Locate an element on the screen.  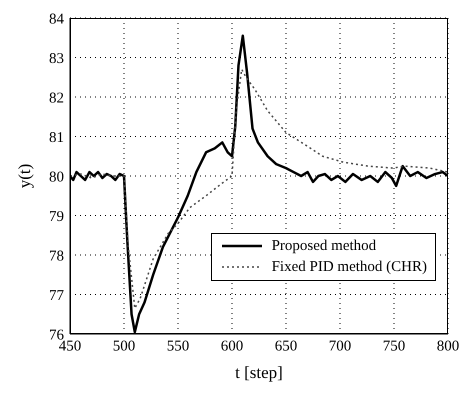
x-tick-label: 750 is located at coordinates (394, 346).